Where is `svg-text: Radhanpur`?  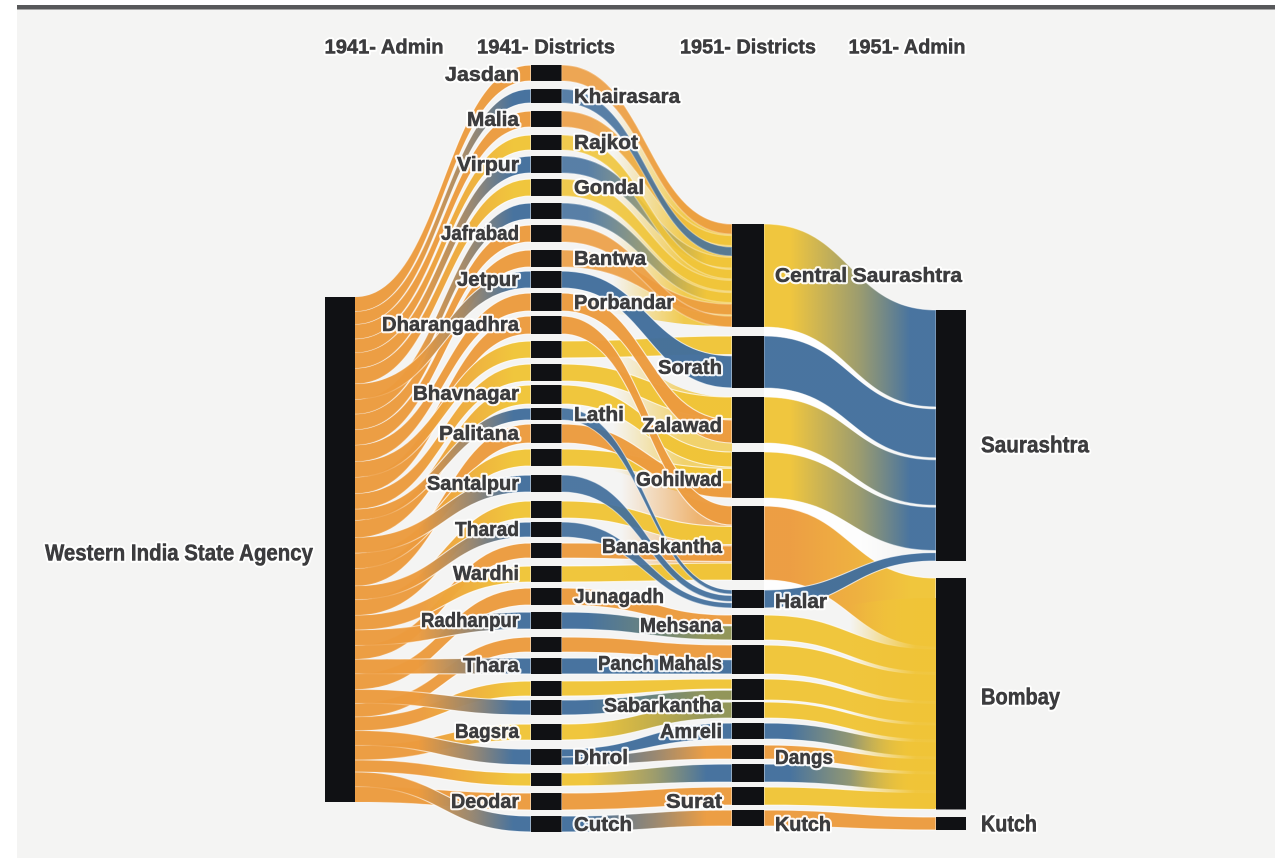 svg-text: Radhanpur is located at coordinates (470, 621).